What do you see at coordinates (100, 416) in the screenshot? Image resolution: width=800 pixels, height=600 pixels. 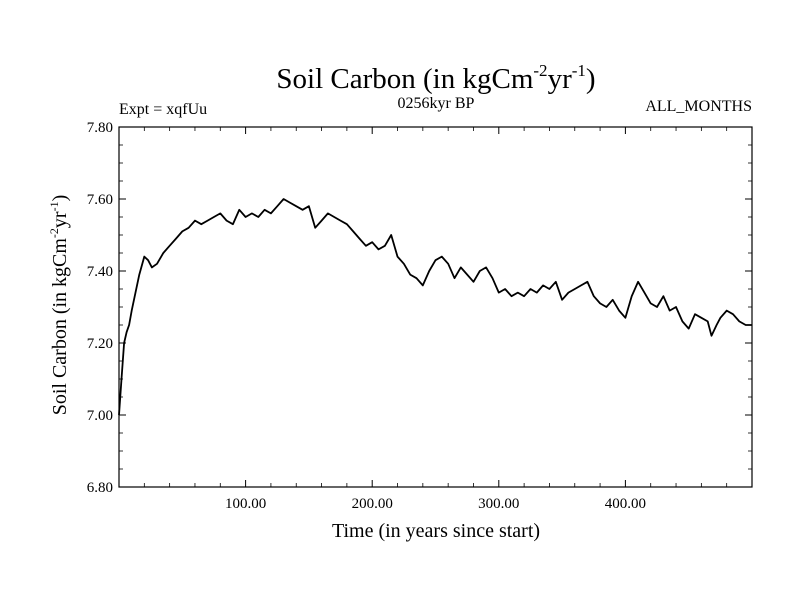 I see `y-tick-label: 7.00` at bounding box center [100, 416].